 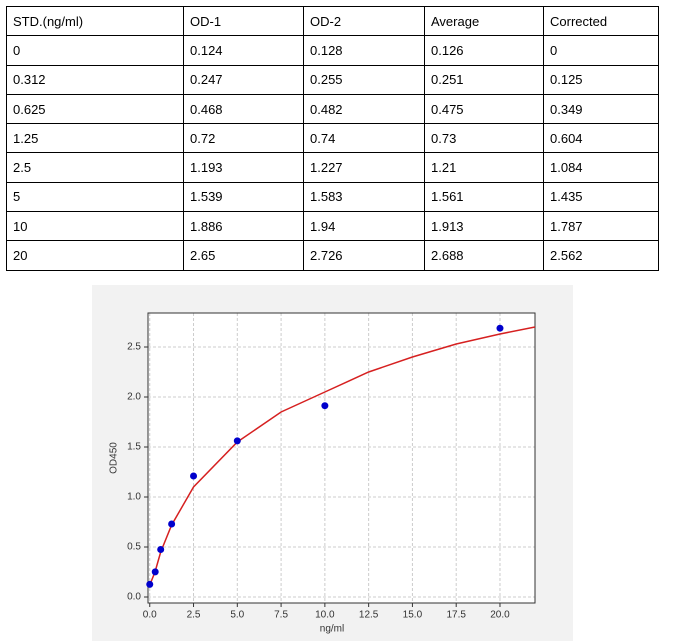 What do you see at coordinates (95, 21) in the screenshot?
I see `table-cell: STD.(ng/ml)` at bounding box center [95, 21].